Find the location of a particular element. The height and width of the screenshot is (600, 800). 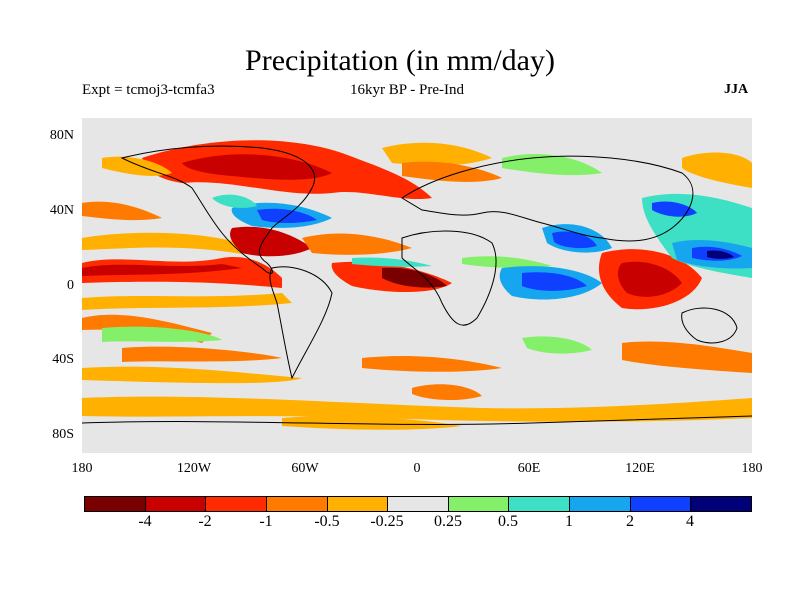

lon-label-60e: 60E is located at coordinates (529, 468).